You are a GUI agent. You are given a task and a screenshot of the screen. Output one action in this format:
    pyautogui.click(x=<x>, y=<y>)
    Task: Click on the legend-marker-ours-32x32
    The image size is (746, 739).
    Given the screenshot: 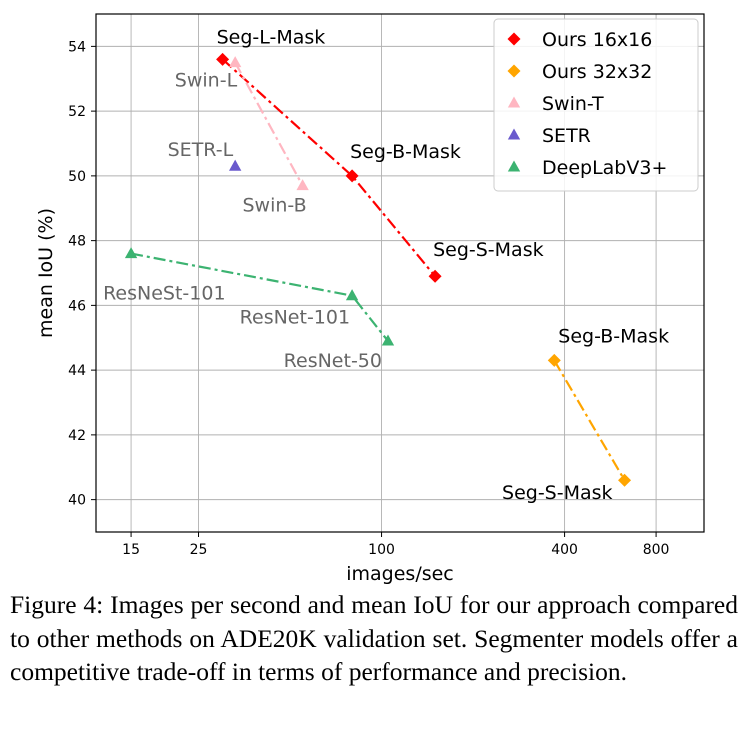 What is the action you would take?
    pyautogui.click(x=514, y=71)
    